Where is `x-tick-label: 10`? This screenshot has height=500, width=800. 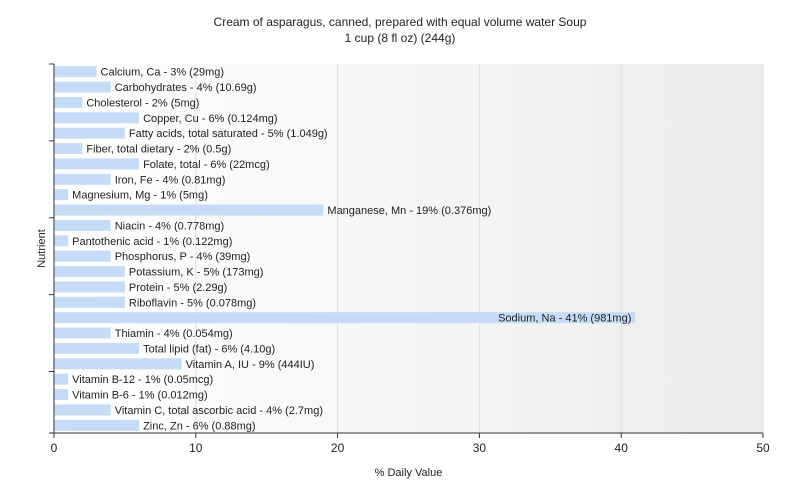
x-tick-label: 10 is located at coordinates (196, 448).